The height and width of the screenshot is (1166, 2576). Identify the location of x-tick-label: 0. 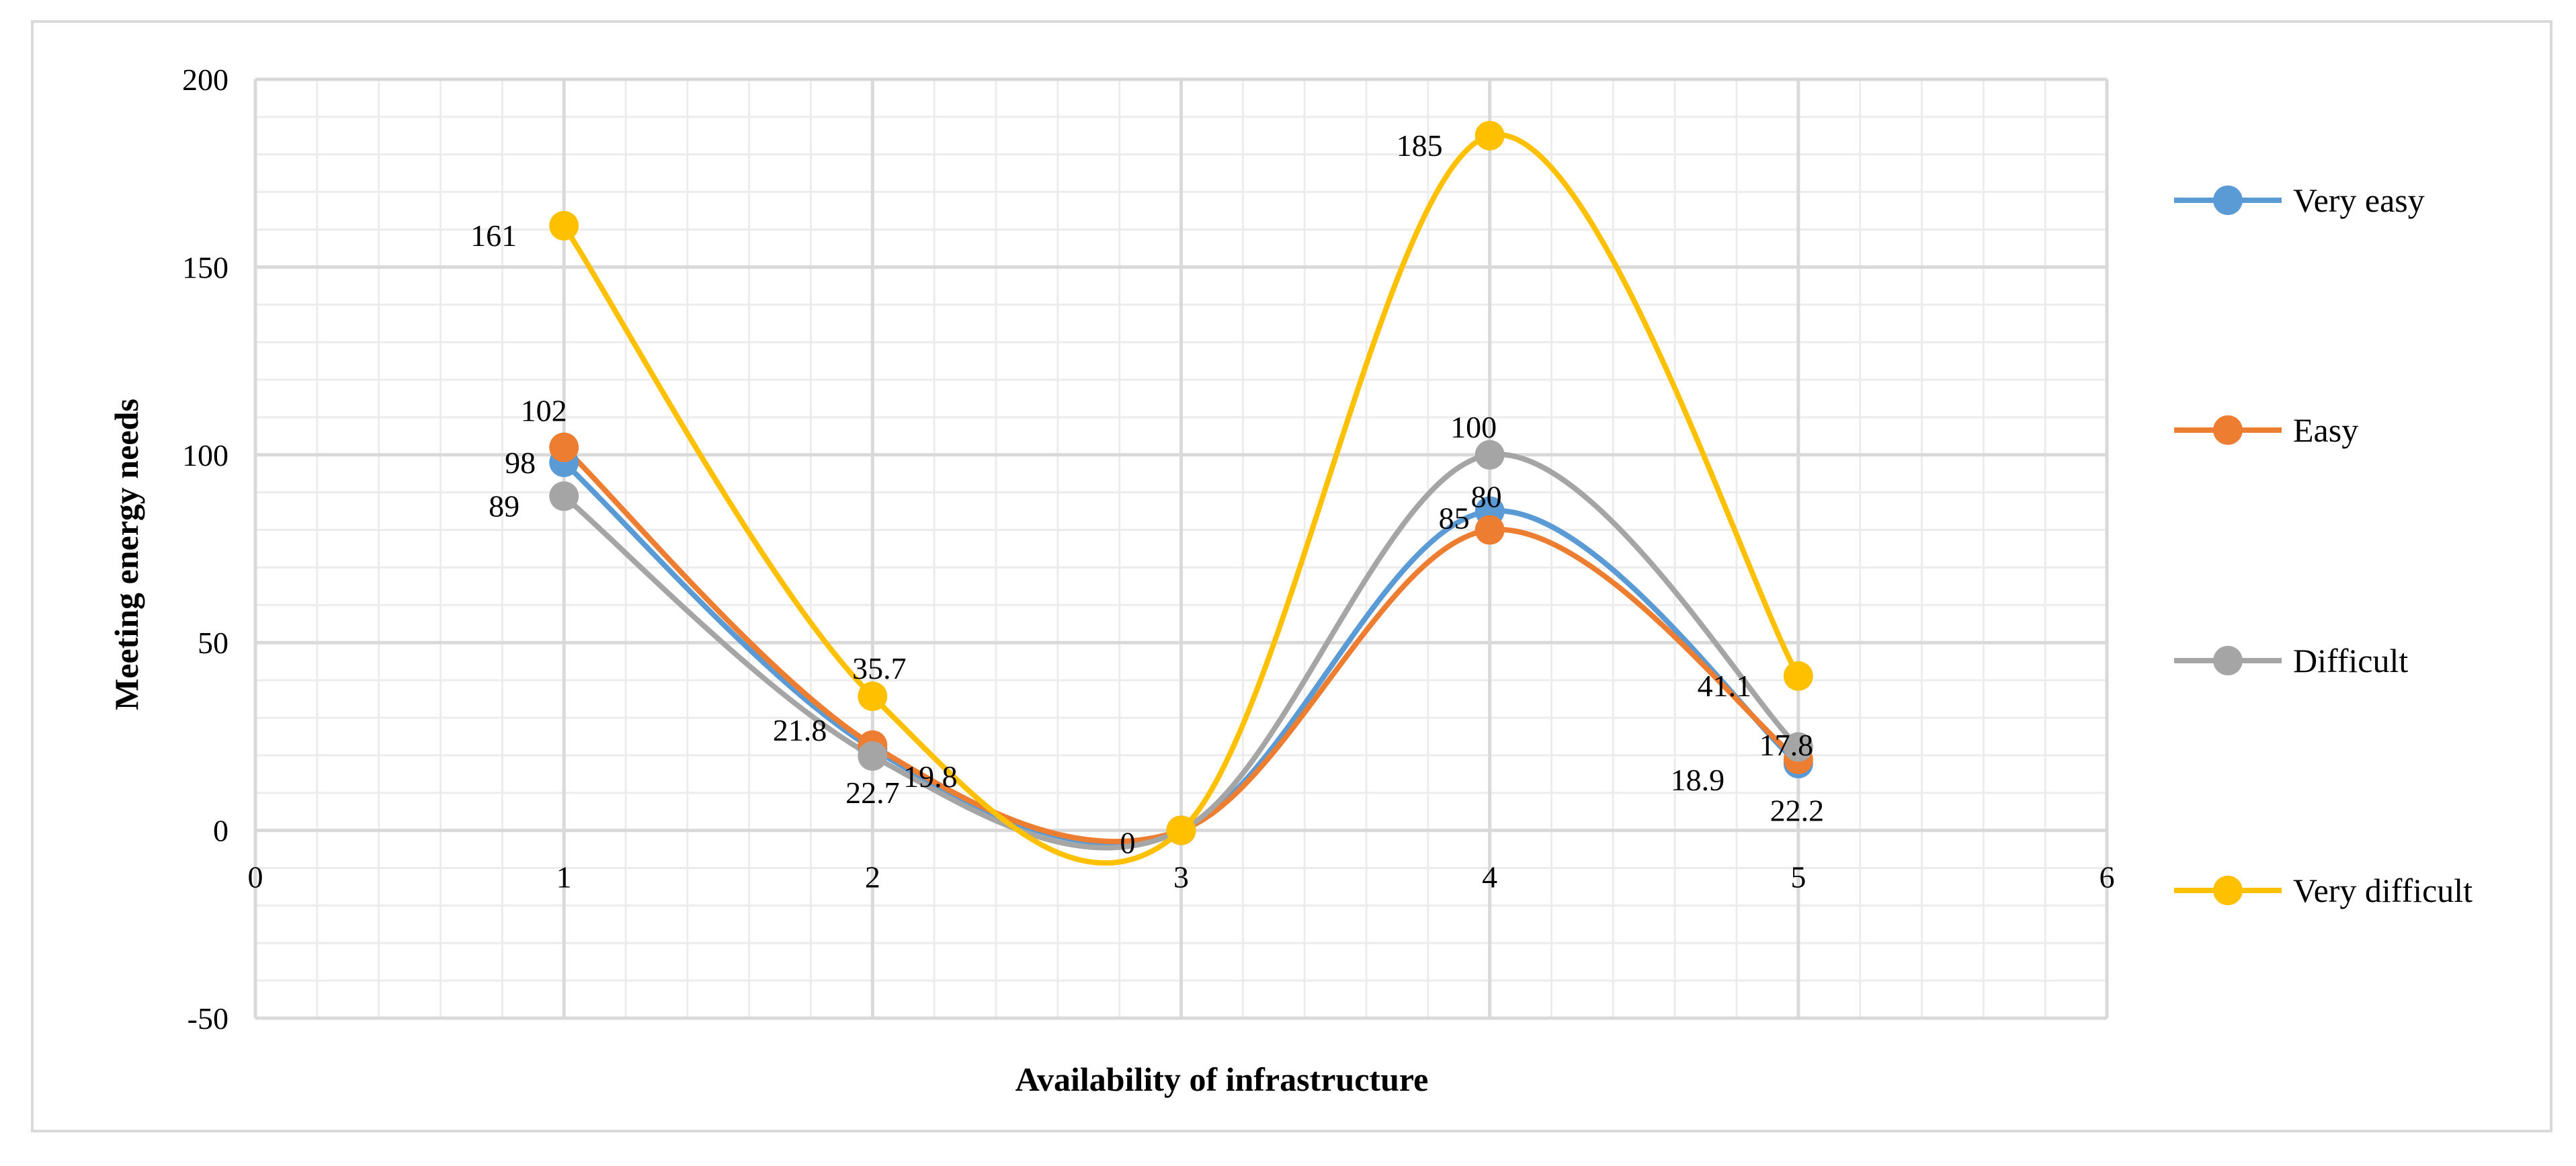
(255, 877).